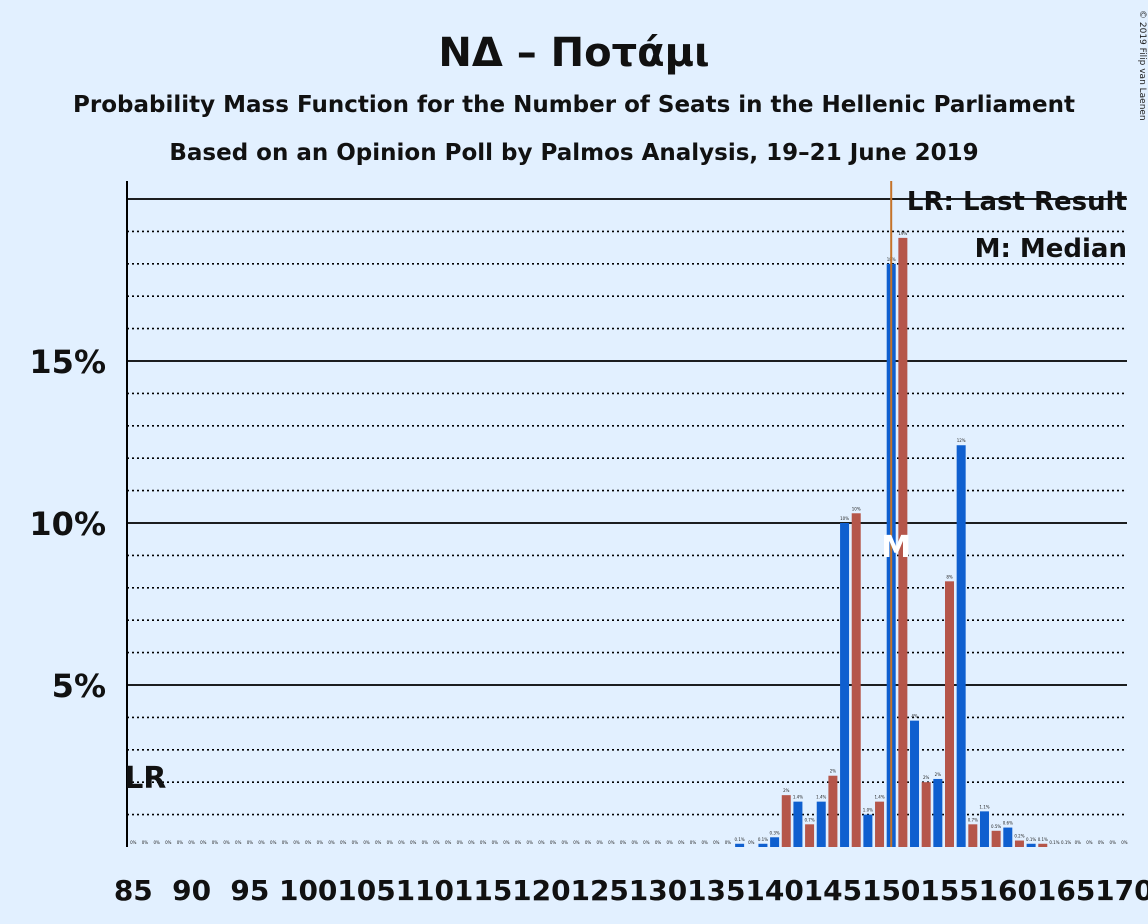 The height and width of the screenshot is (924, 1148). Describe the element at coordinates (249, 890) in the screenshot. I see `x-tick-label: 95` at that location.